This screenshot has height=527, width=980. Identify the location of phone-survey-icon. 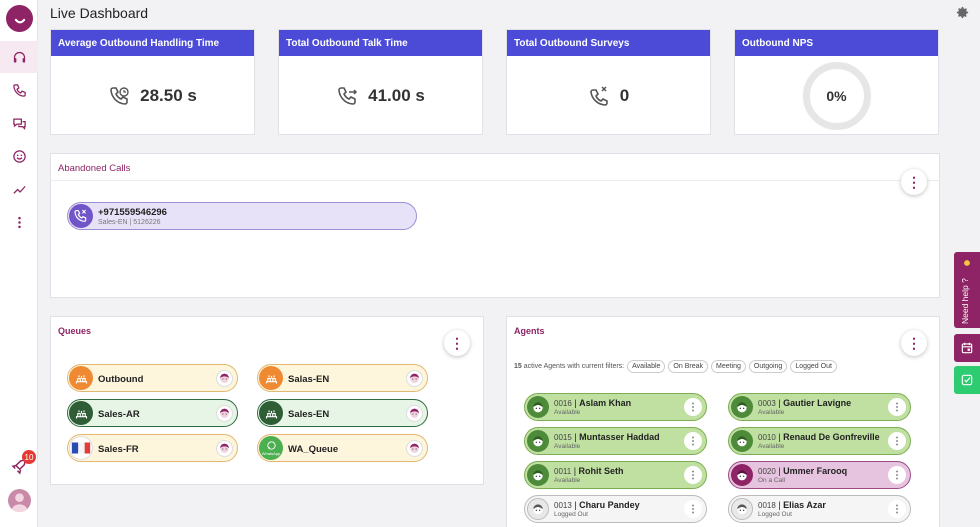
(598, 96).